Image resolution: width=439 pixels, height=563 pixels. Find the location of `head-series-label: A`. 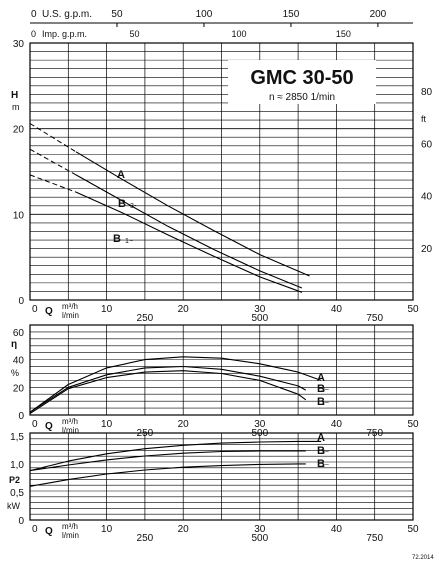

head-series-label: A is located at coordinates (121, 175).